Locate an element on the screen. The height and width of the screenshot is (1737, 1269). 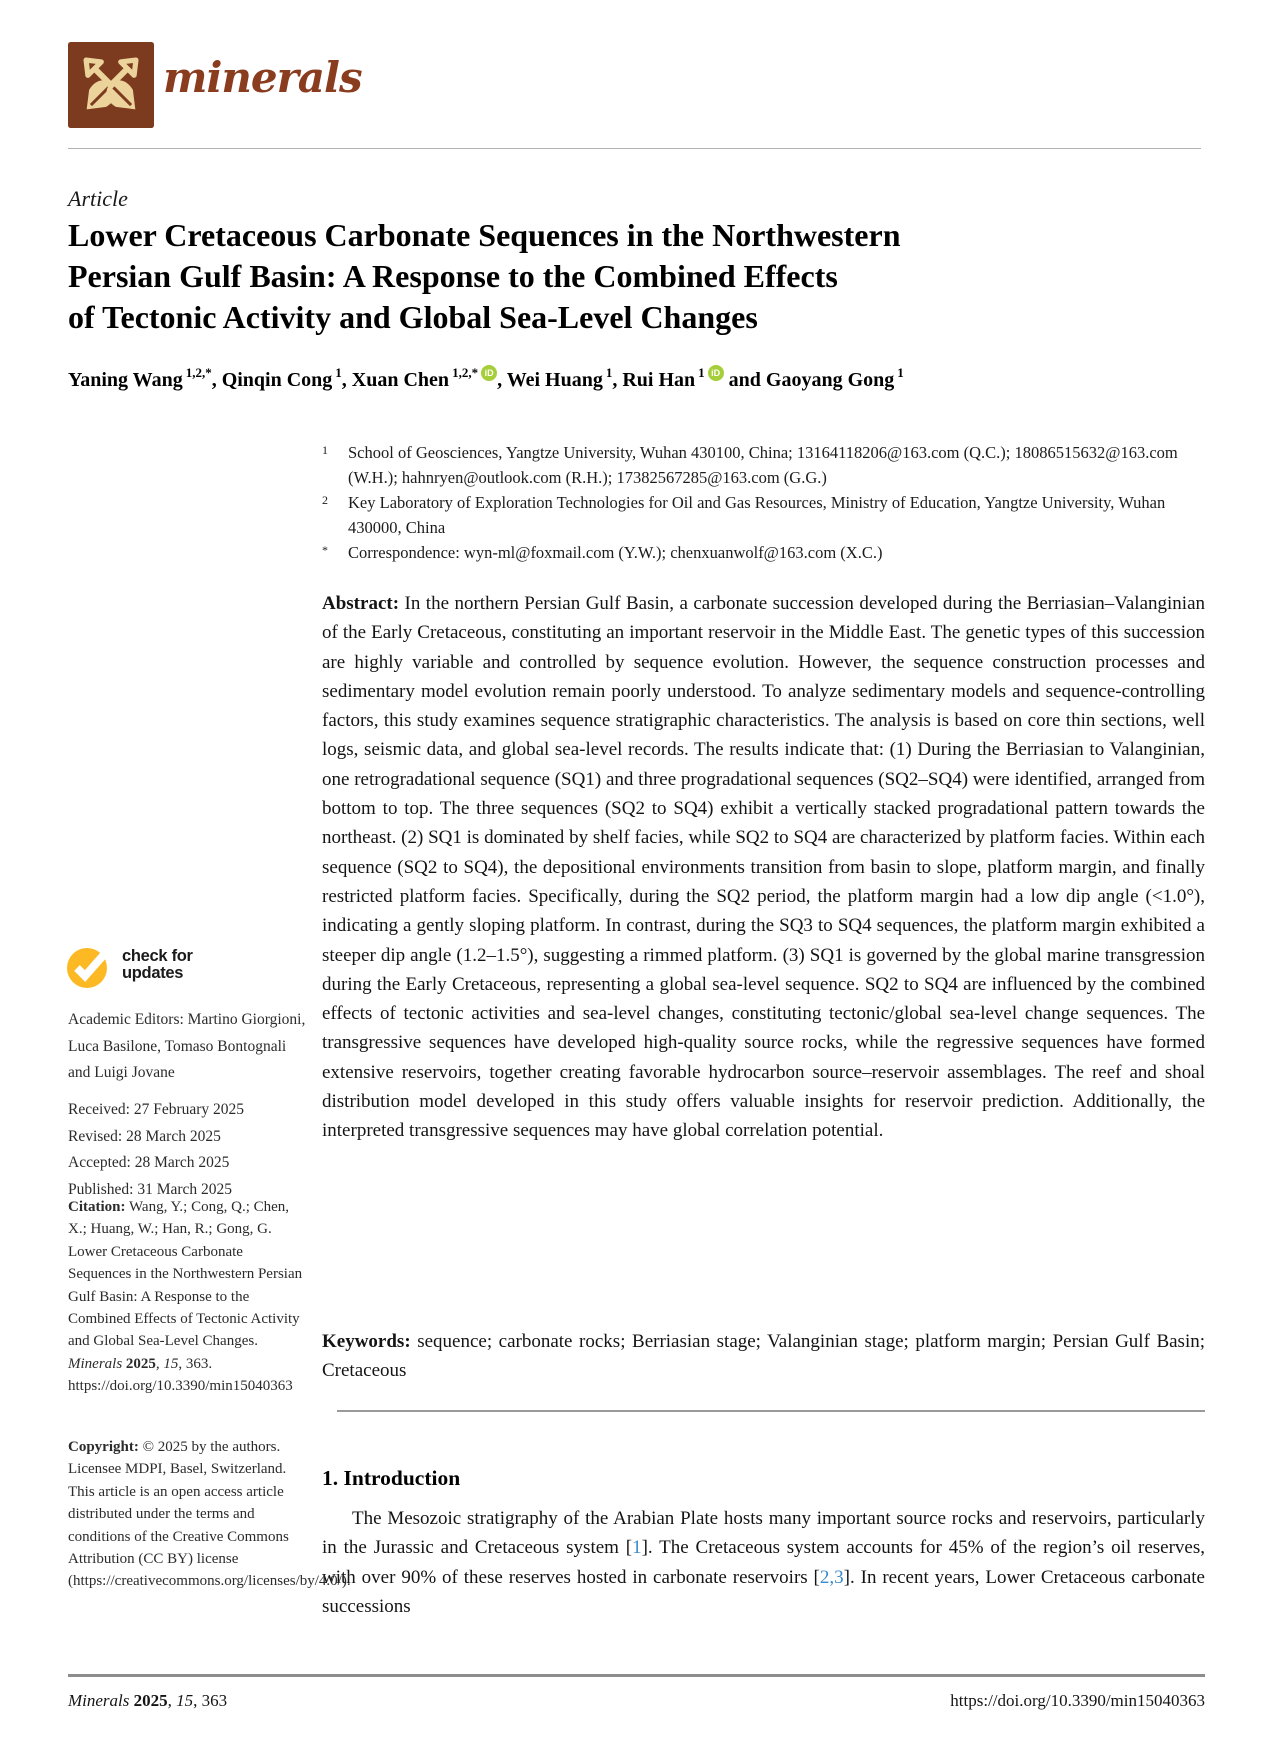
check-for-updates-badge: check for updates is located at coordinates (129, 965).